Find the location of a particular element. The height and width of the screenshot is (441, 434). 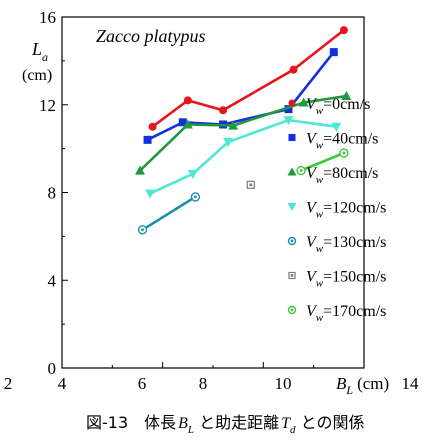

legend-item: Vw=80cm/s is located at coordinates (332, 175).